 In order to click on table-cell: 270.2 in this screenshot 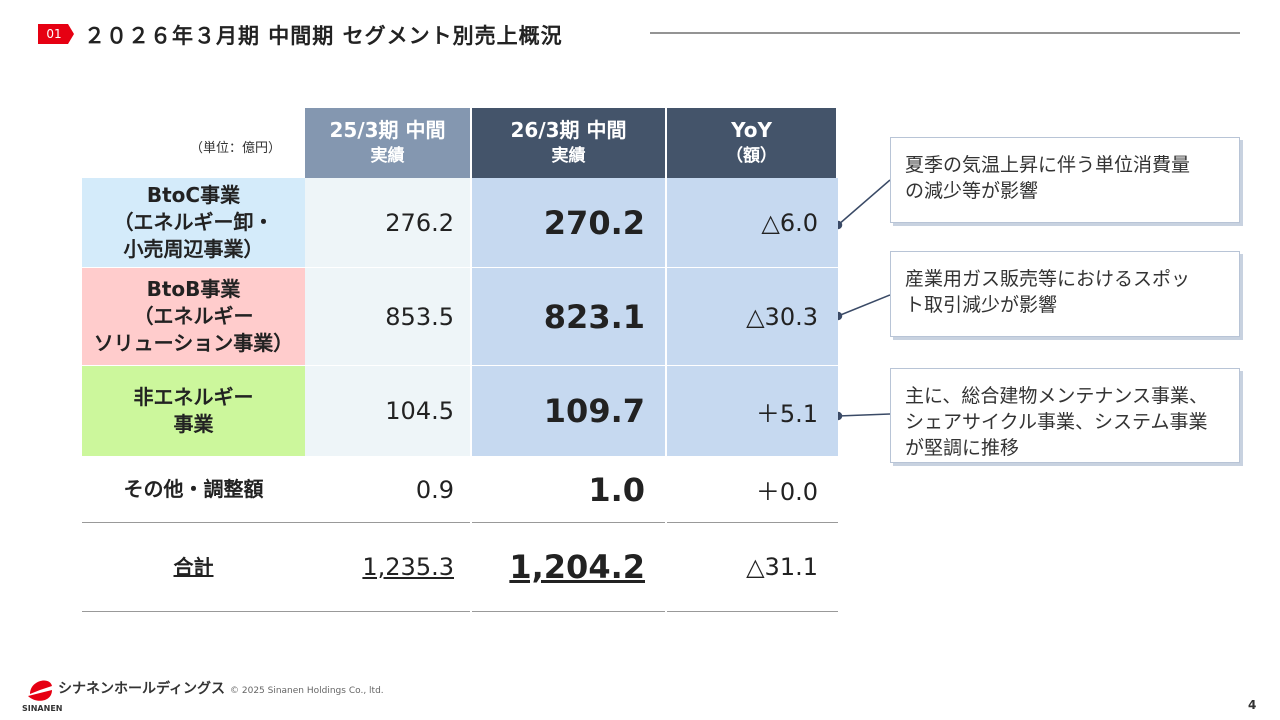, I will do `click(568, 223)`.